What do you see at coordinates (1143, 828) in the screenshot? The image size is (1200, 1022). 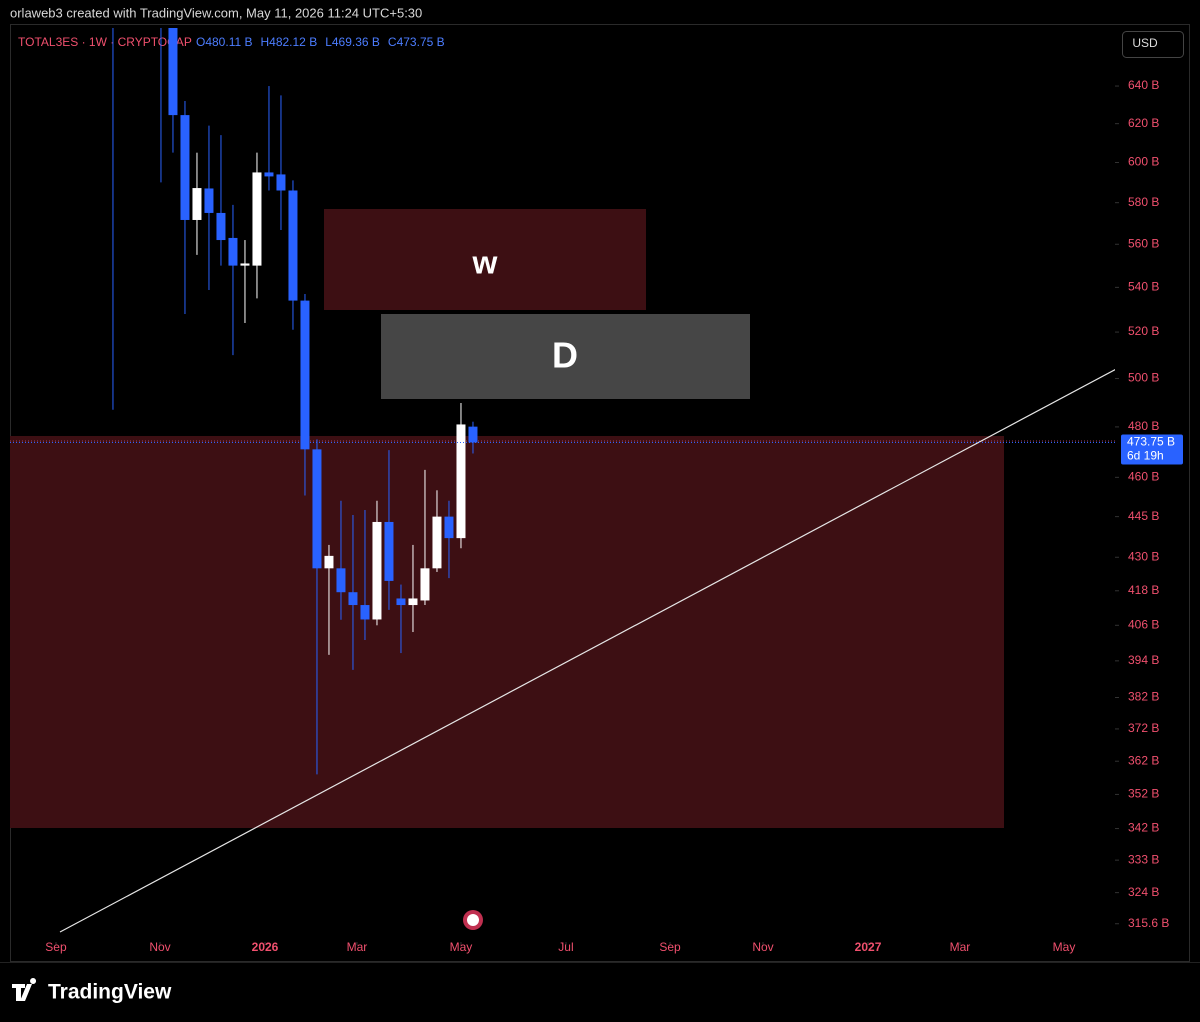 I see `y-tick-label: 342 B` at bounding box center [1143, 828].